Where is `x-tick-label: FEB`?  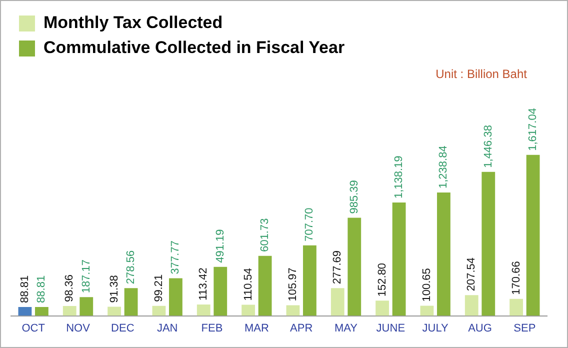
x-tick-label: FEB is located at coordinates (212, 328).